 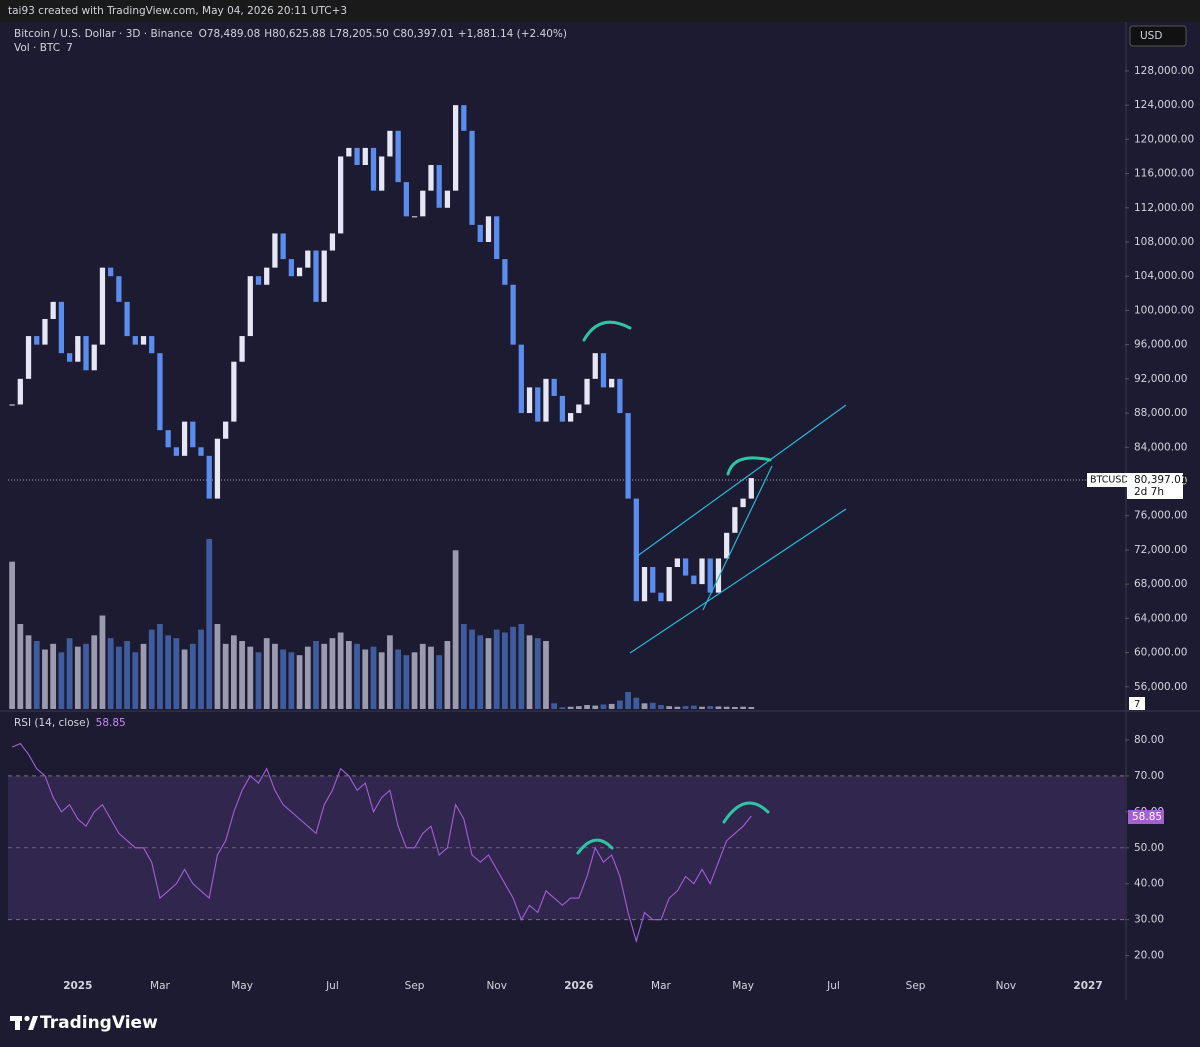 I want to click on trendlines, so click(x=738, y=529).